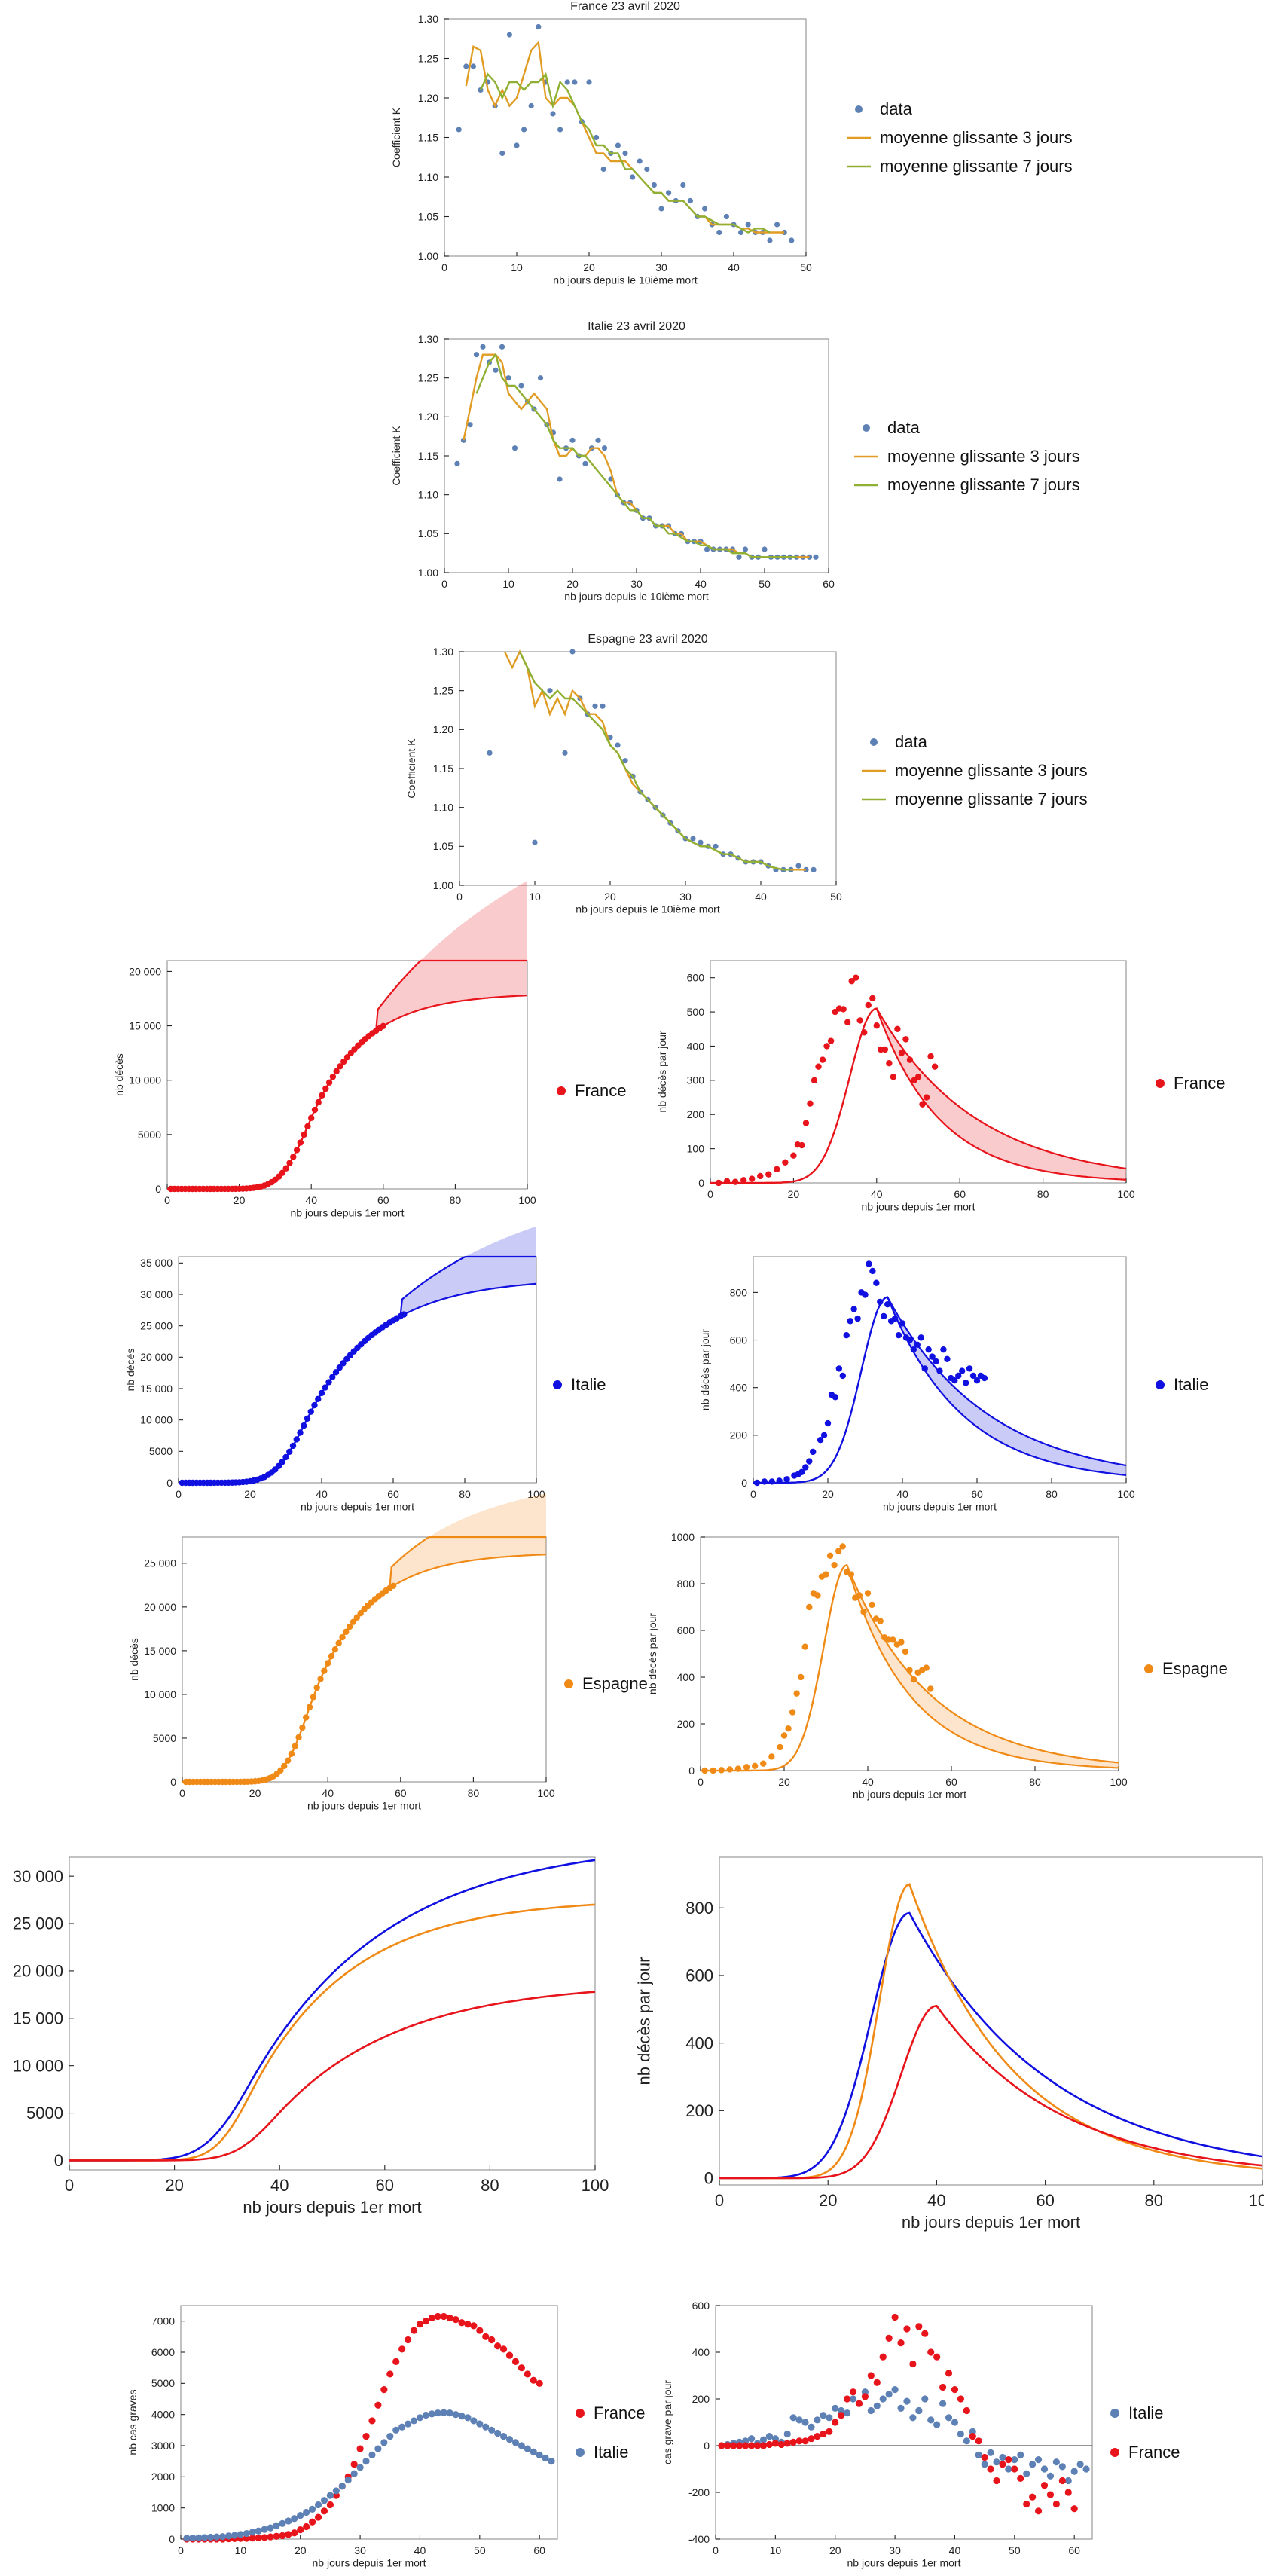 Image resolution: width=1264 pixels, height=2576 pixels. What do you see at coordinates (156, 1263) in the screenshot?
I see `y-tick-label: 35 000` at bounding box center [156, 1263].